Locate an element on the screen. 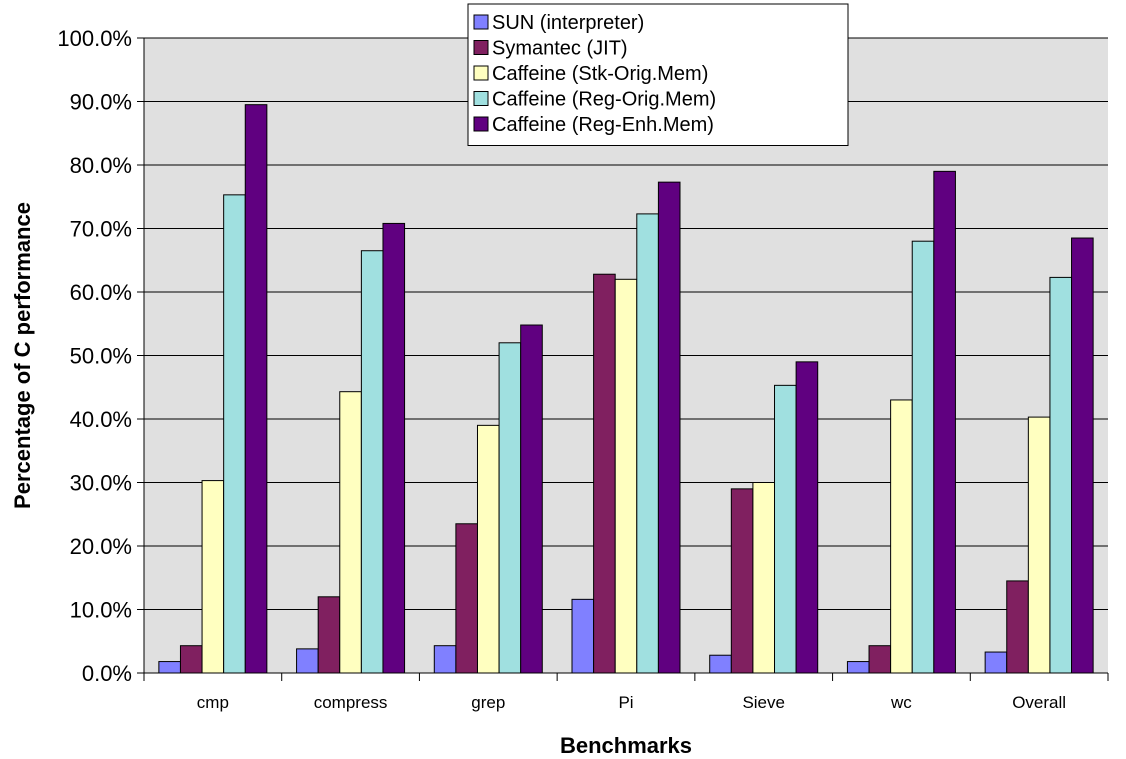  y-tick-label: 0.0% is located at coordinates (107, 673).